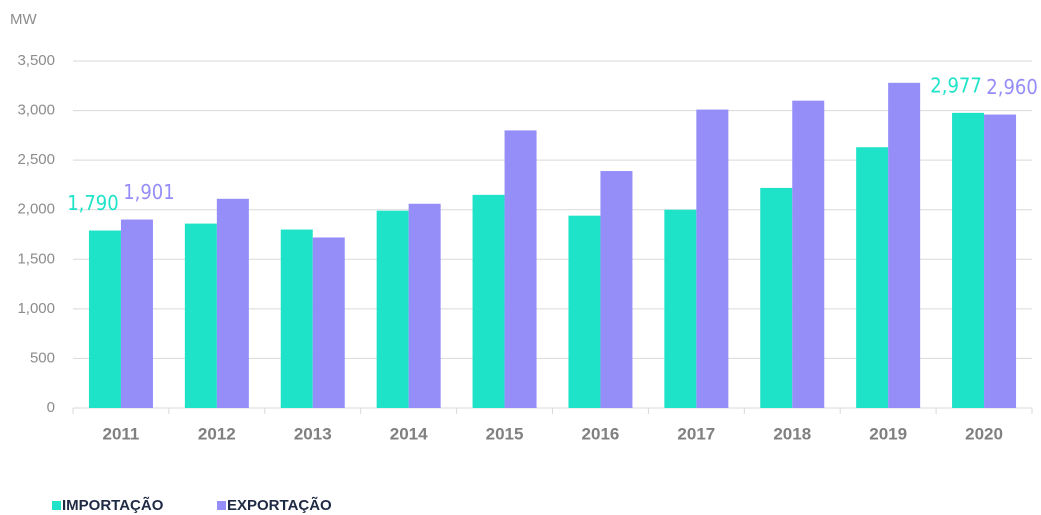  I want to click on x-tick-label: 2011, so click(121, 433).